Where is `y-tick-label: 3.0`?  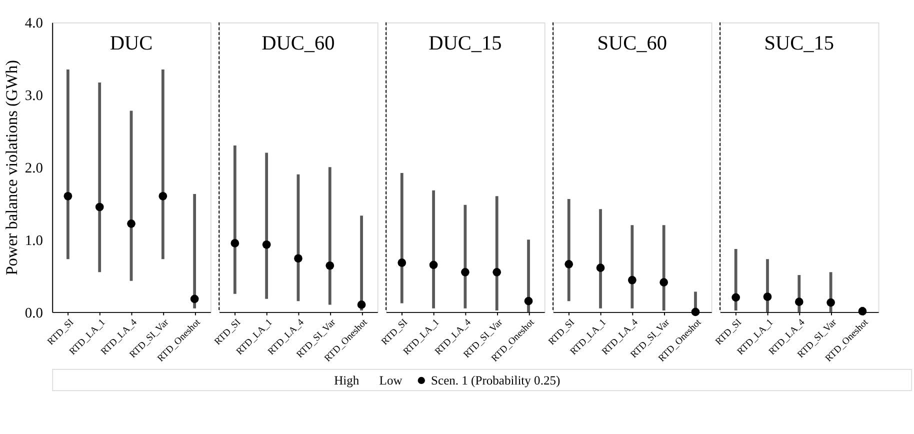
y-tick-label: 3.0 is located at coordinates (33, 96).